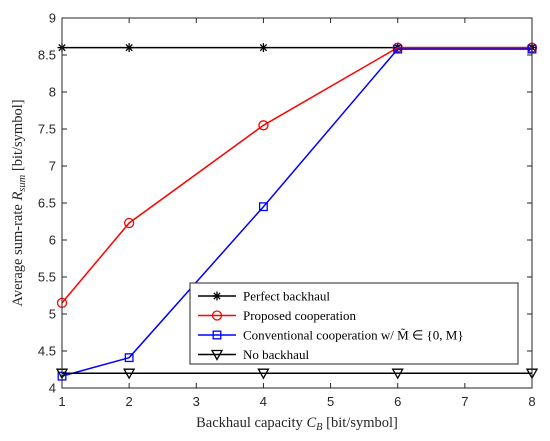 The image size is (550, 441). I want to click on x-tick-label: 8, so click(531, 401).